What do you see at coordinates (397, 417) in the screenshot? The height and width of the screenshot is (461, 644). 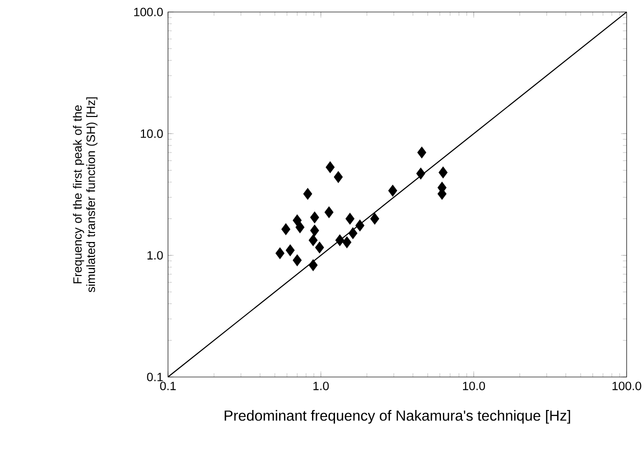 I see `x-axis-title: Predominant frequency of Nakamura's technique [Hz]` at bounding box center [397, 417].